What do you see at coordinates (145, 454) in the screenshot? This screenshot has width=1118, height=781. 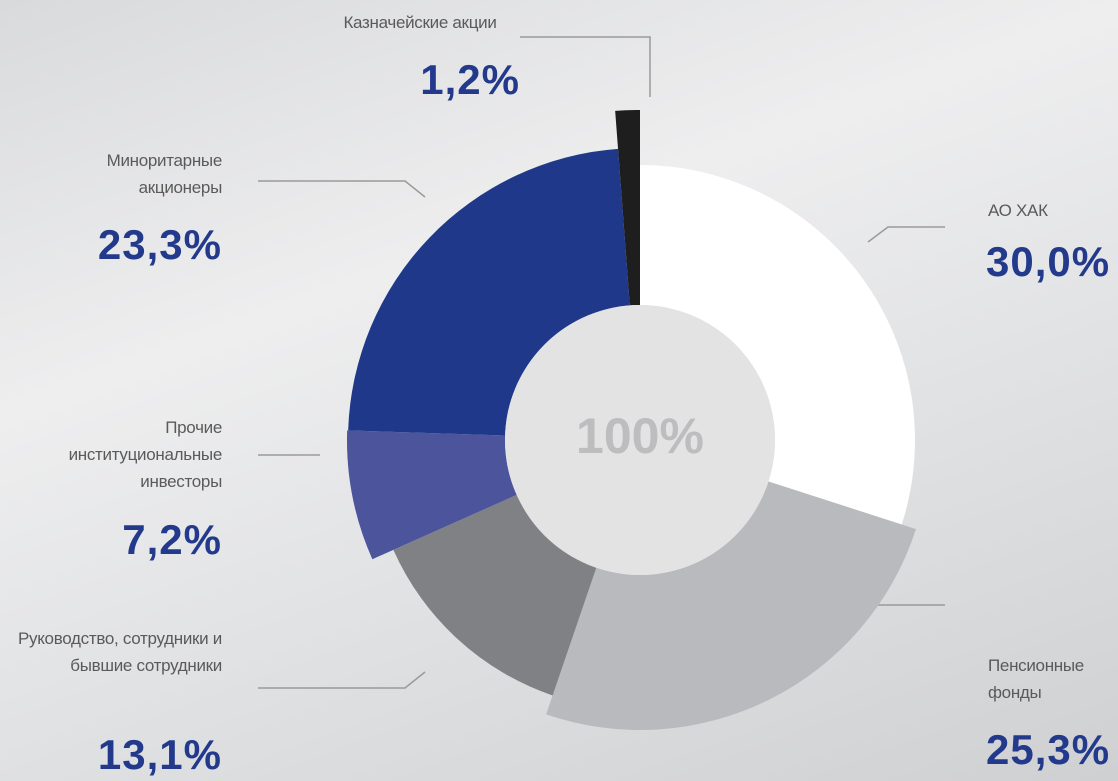 I see `category-label: Прочие институциональные инвесторы` at bounding box center [145, 454].